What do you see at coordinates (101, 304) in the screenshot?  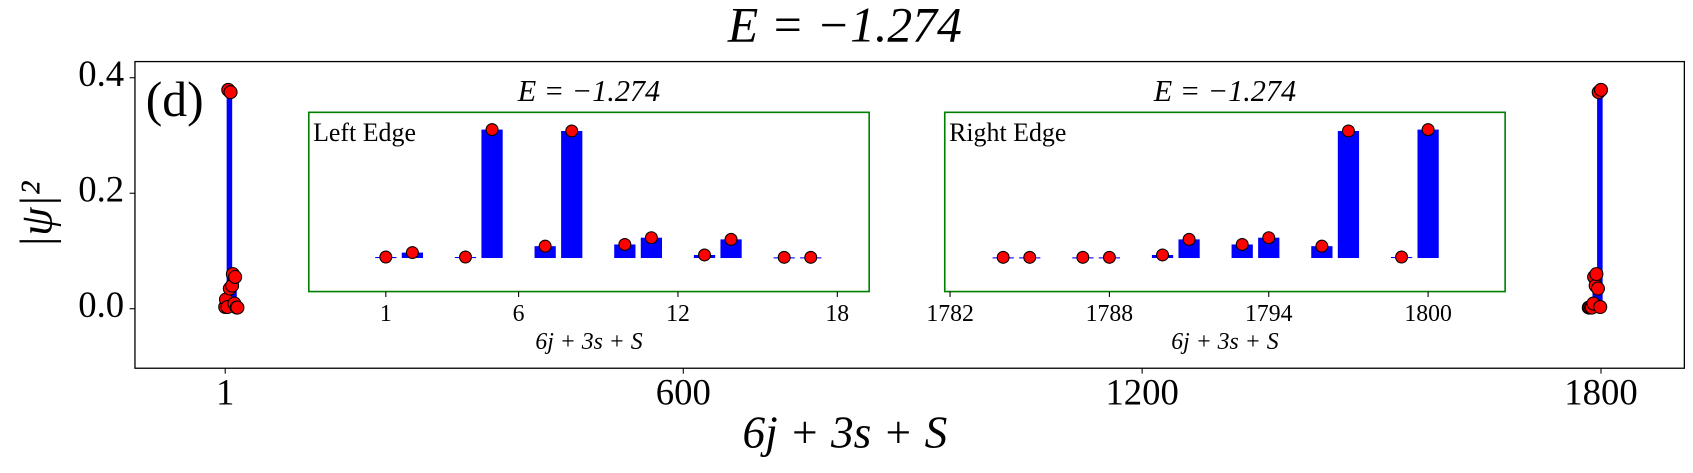 I see `y-tick-label: 0.0` at bounding box center [101, 304].